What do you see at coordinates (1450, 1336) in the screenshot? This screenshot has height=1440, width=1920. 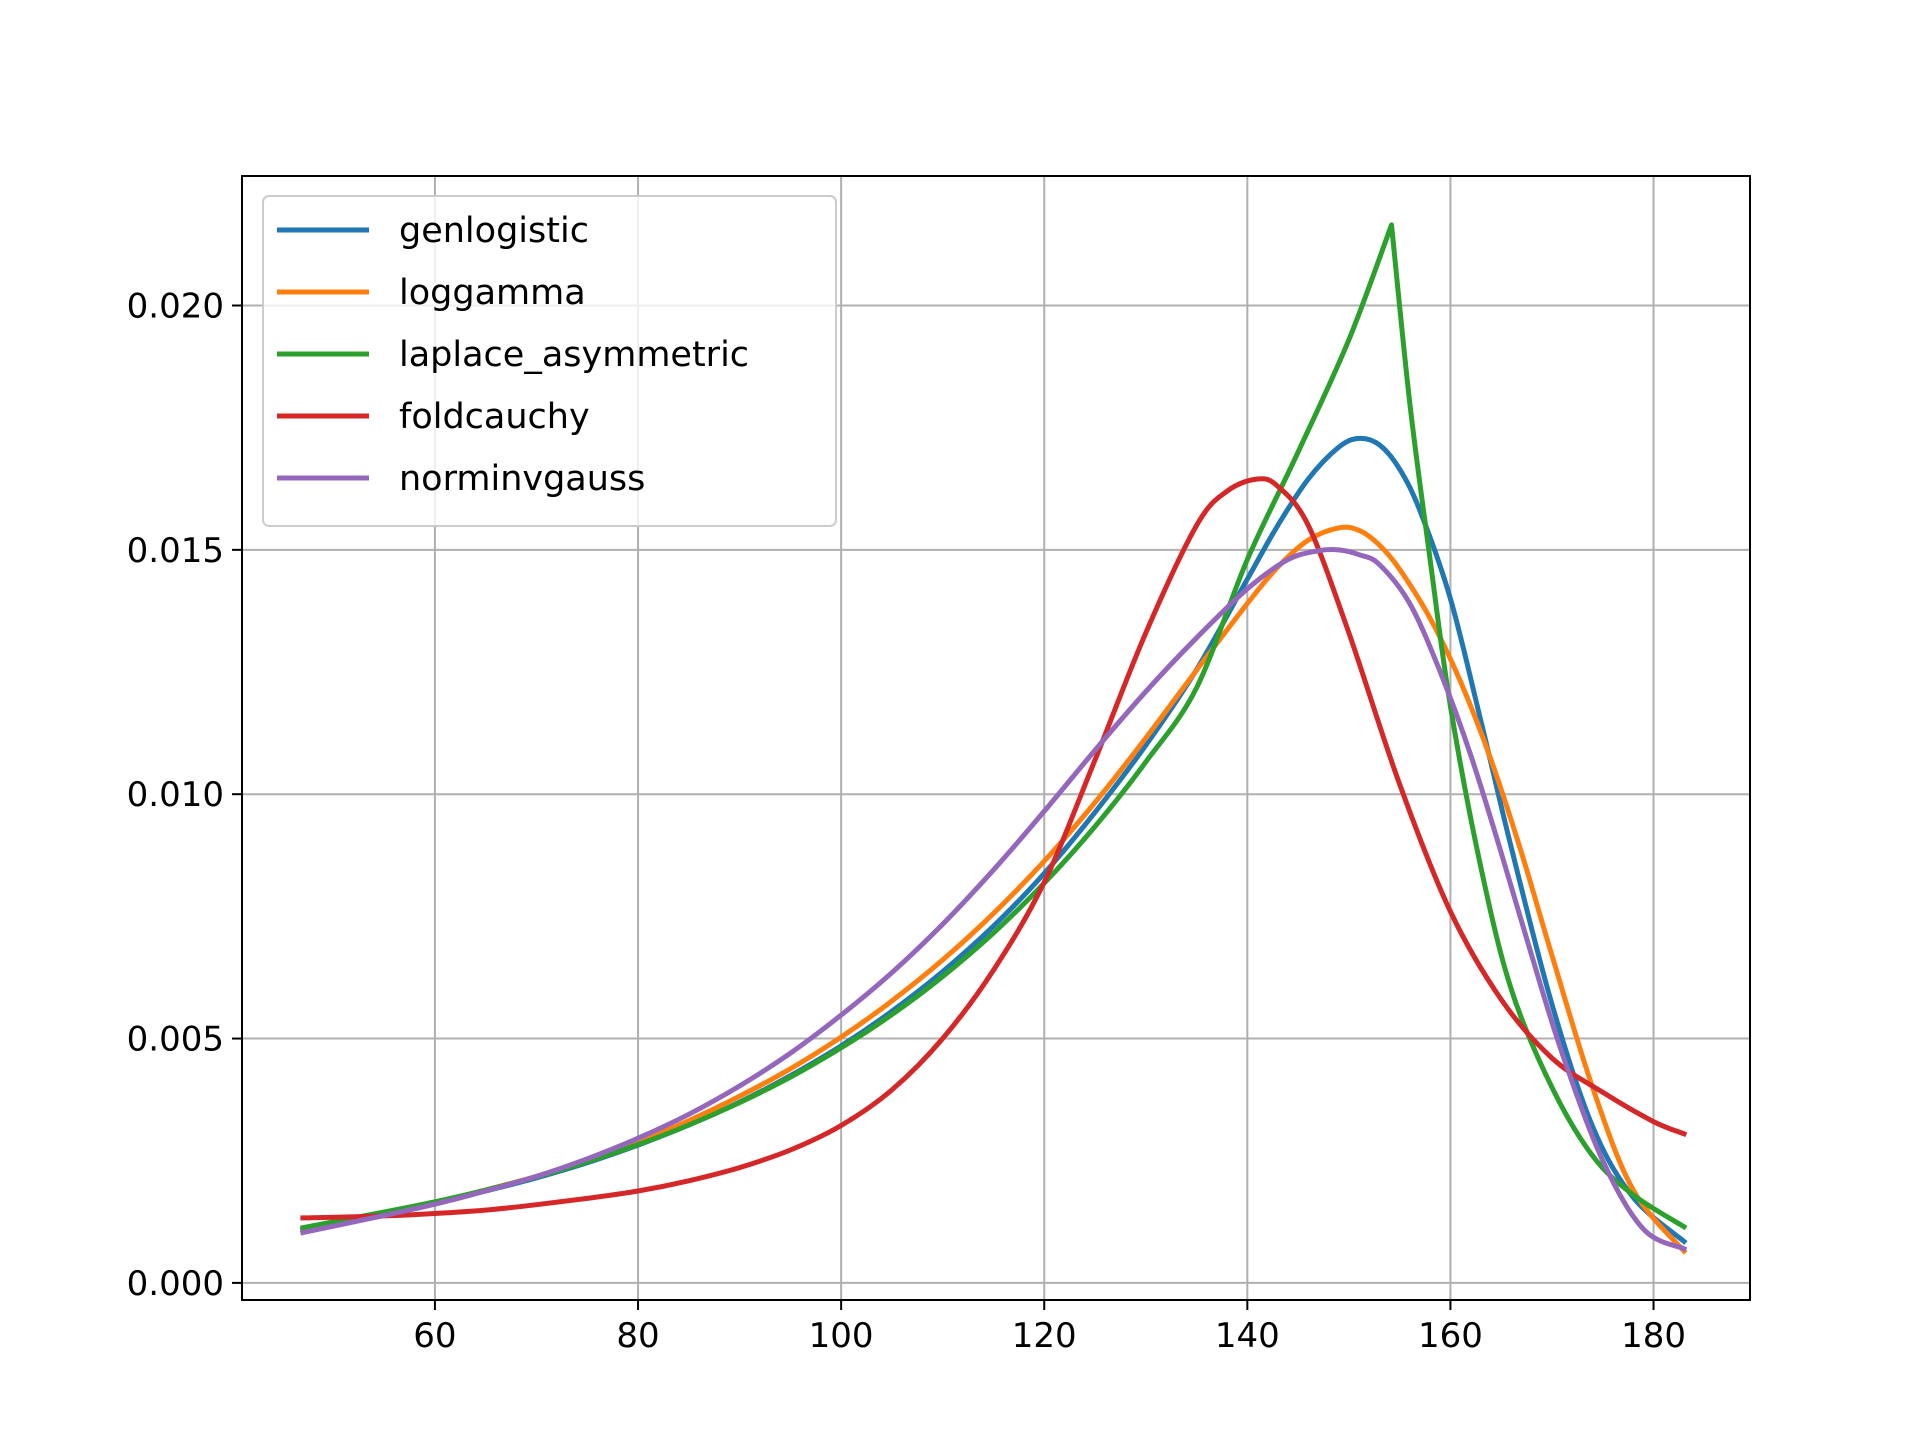 I see `x-tick-label: 160` at bounding box center [1450, 1336].